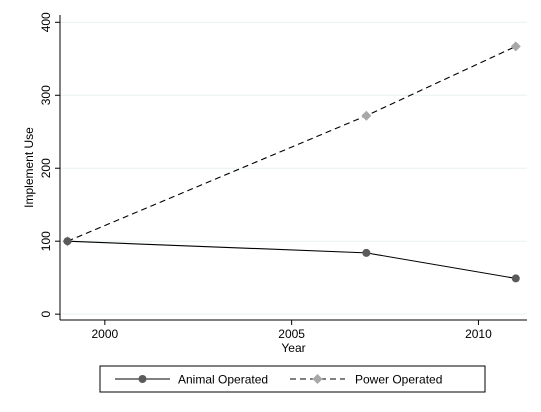 The image size is (541, 412). What do you see at coordinates (46, 314) in the screenshot?
I see `y-tick-label: 0` at bounding box center [46, 314].